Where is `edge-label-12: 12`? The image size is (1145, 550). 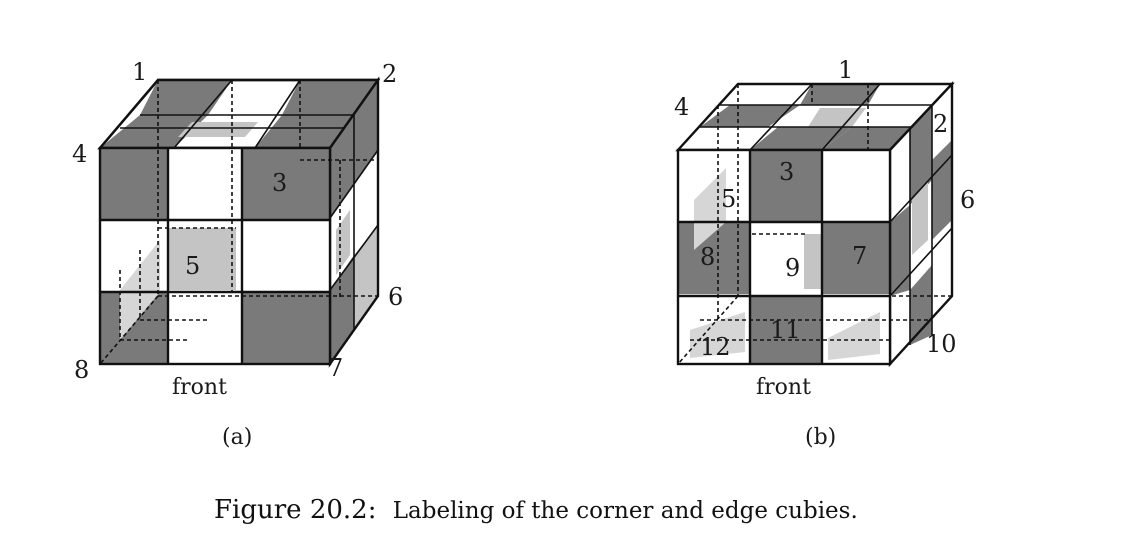
edge-label-12: 12 is located at coordinates (715, 347).